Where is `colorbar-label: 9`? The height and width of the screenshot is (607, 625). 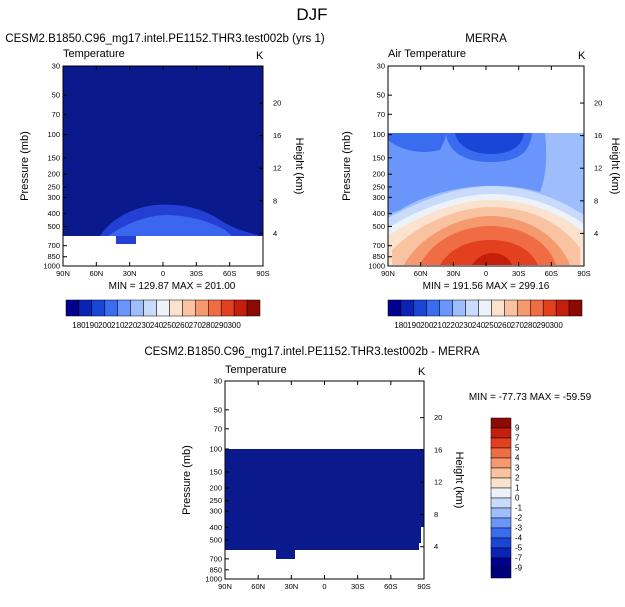
colorbar-label: 9 is located at coordinates (517, 428).